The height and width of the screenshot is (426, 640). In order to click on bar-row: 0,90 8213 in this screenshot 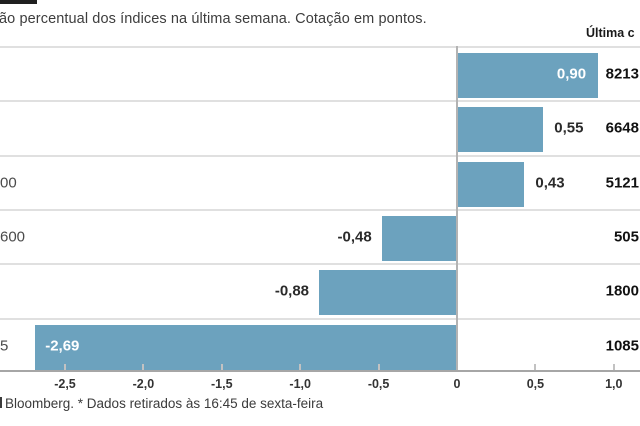, I will do `click(320, 73)`.